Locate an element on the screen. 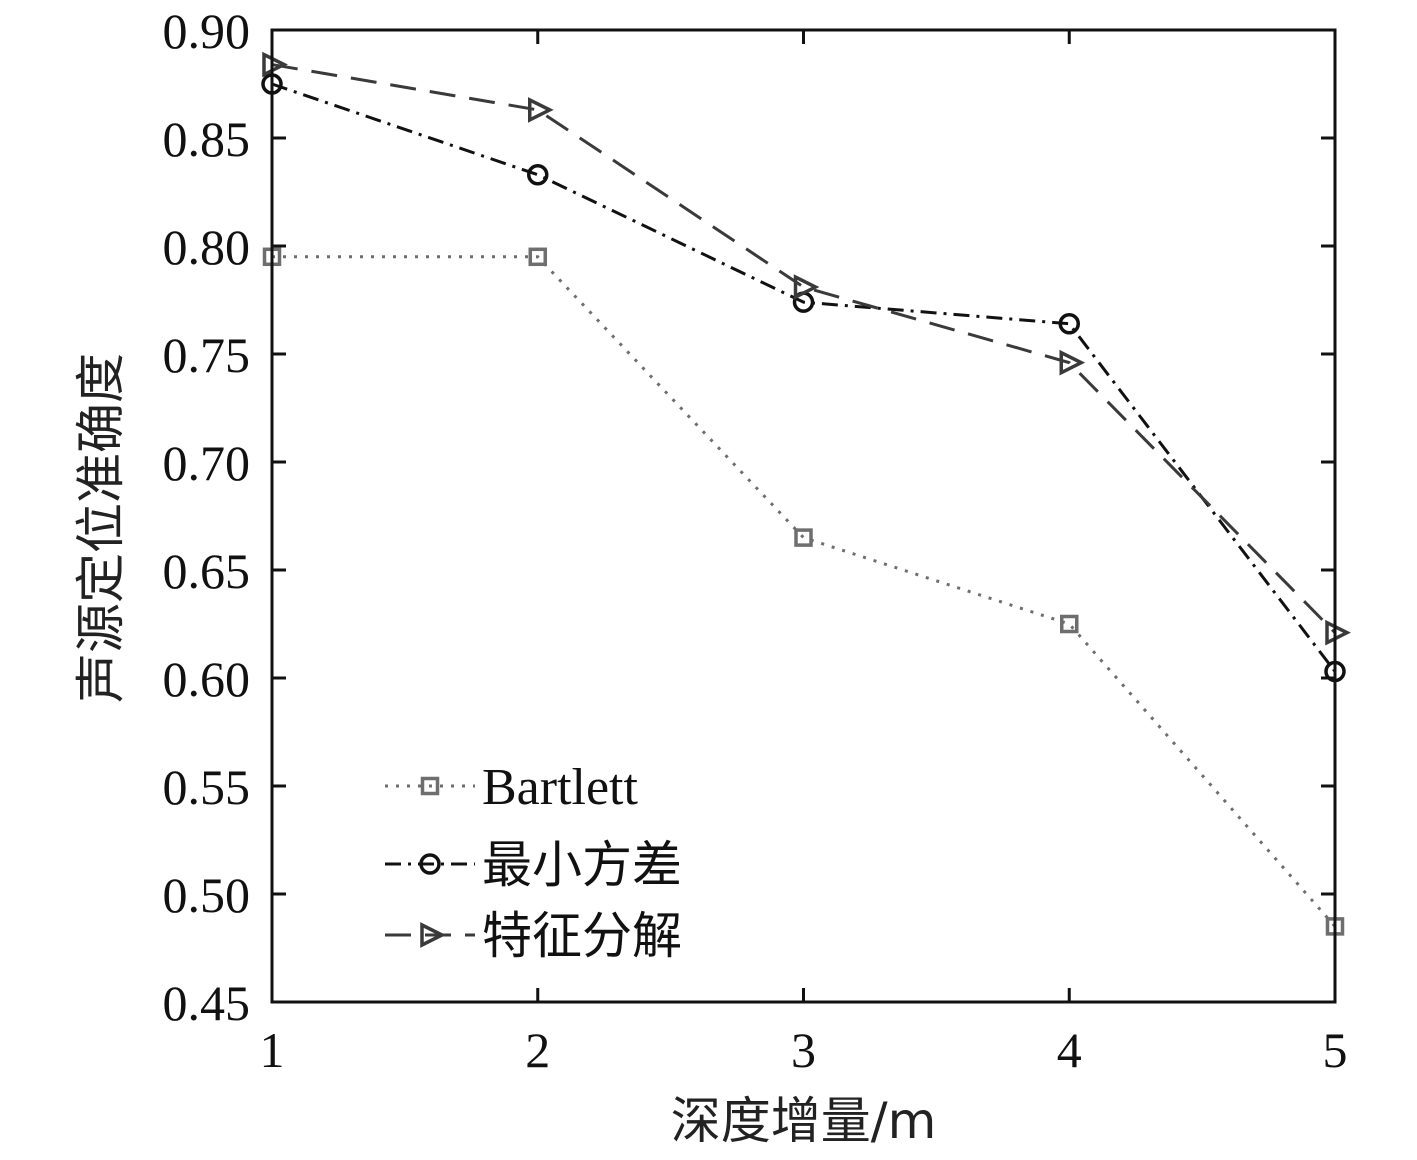 This screenshot has width=1417, height=1160. y-tick-label-1: 0.50 is located at coordinates (207, 895).